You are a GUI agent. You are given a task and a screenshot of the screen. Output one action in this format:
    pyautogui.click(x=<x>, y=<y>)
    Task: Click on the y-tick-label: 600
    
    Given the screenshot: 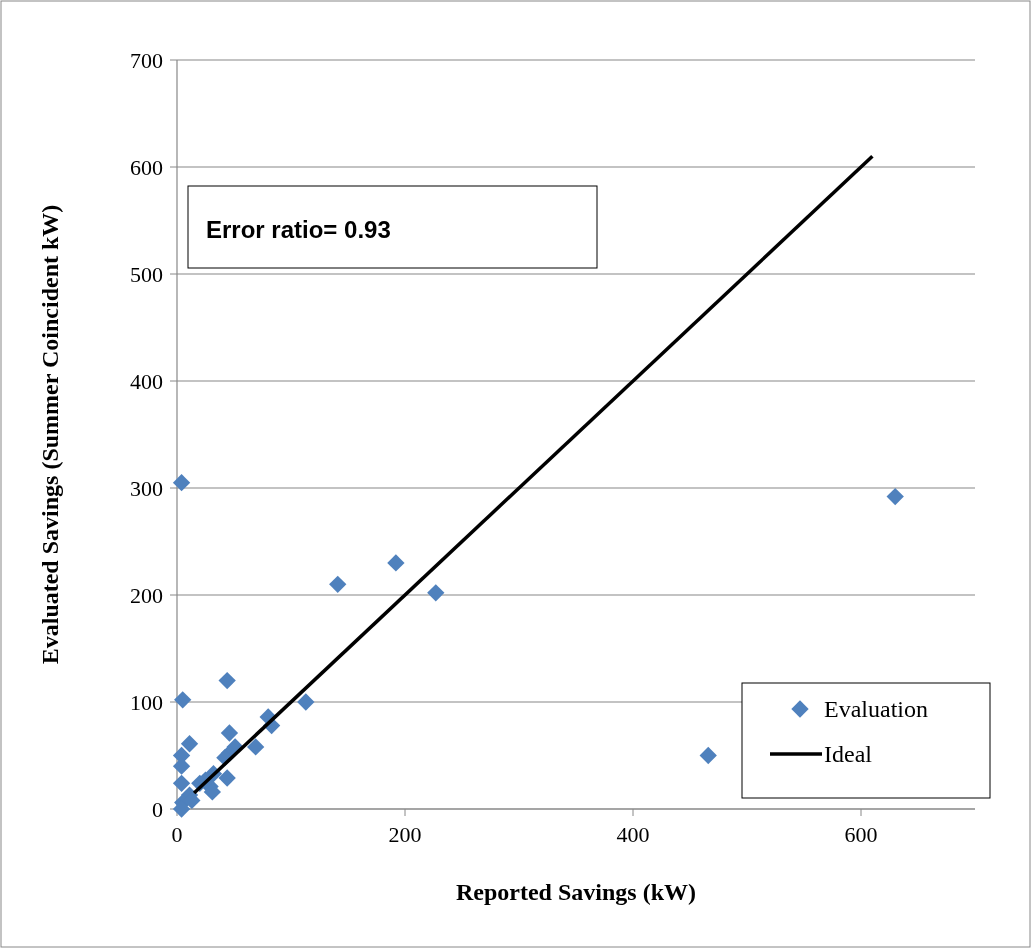 What is the action you would take?
    pyautogui.click(x=146, y=167)
    